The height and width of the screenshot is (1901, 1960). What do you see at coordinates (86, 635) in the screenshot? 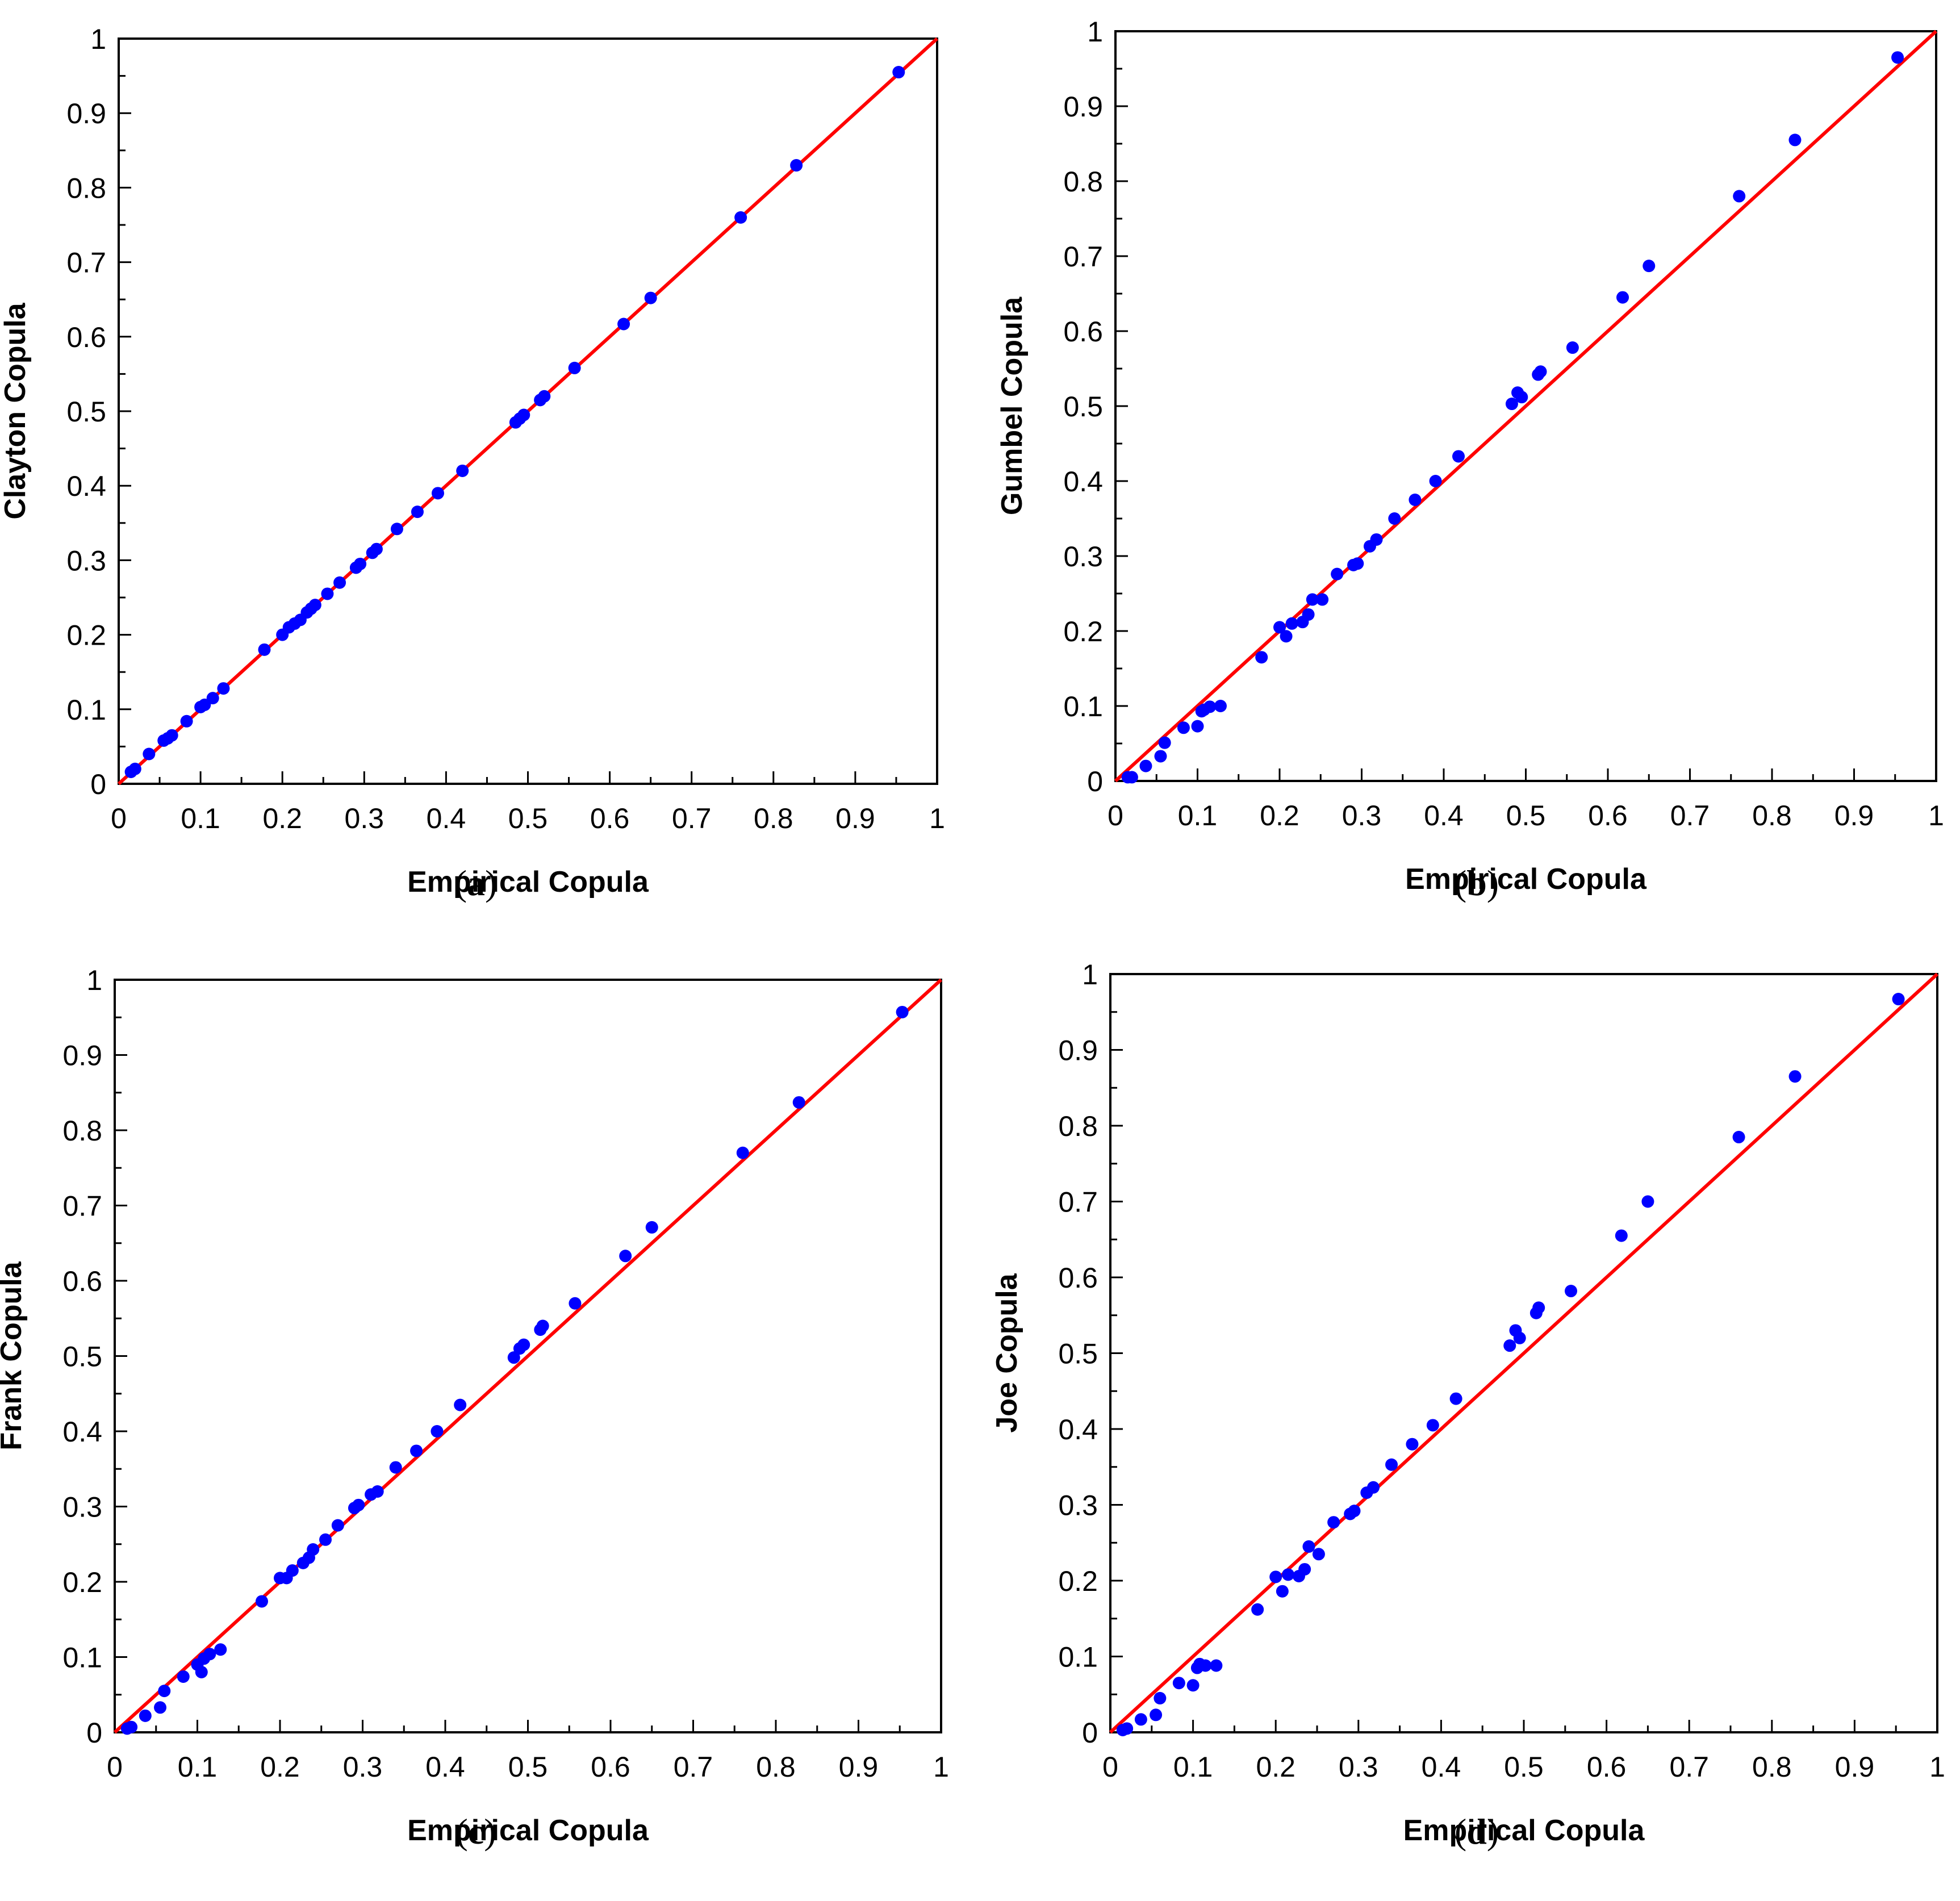
I see `y-tick-label: 0.2` at bounding box center [86, 635].